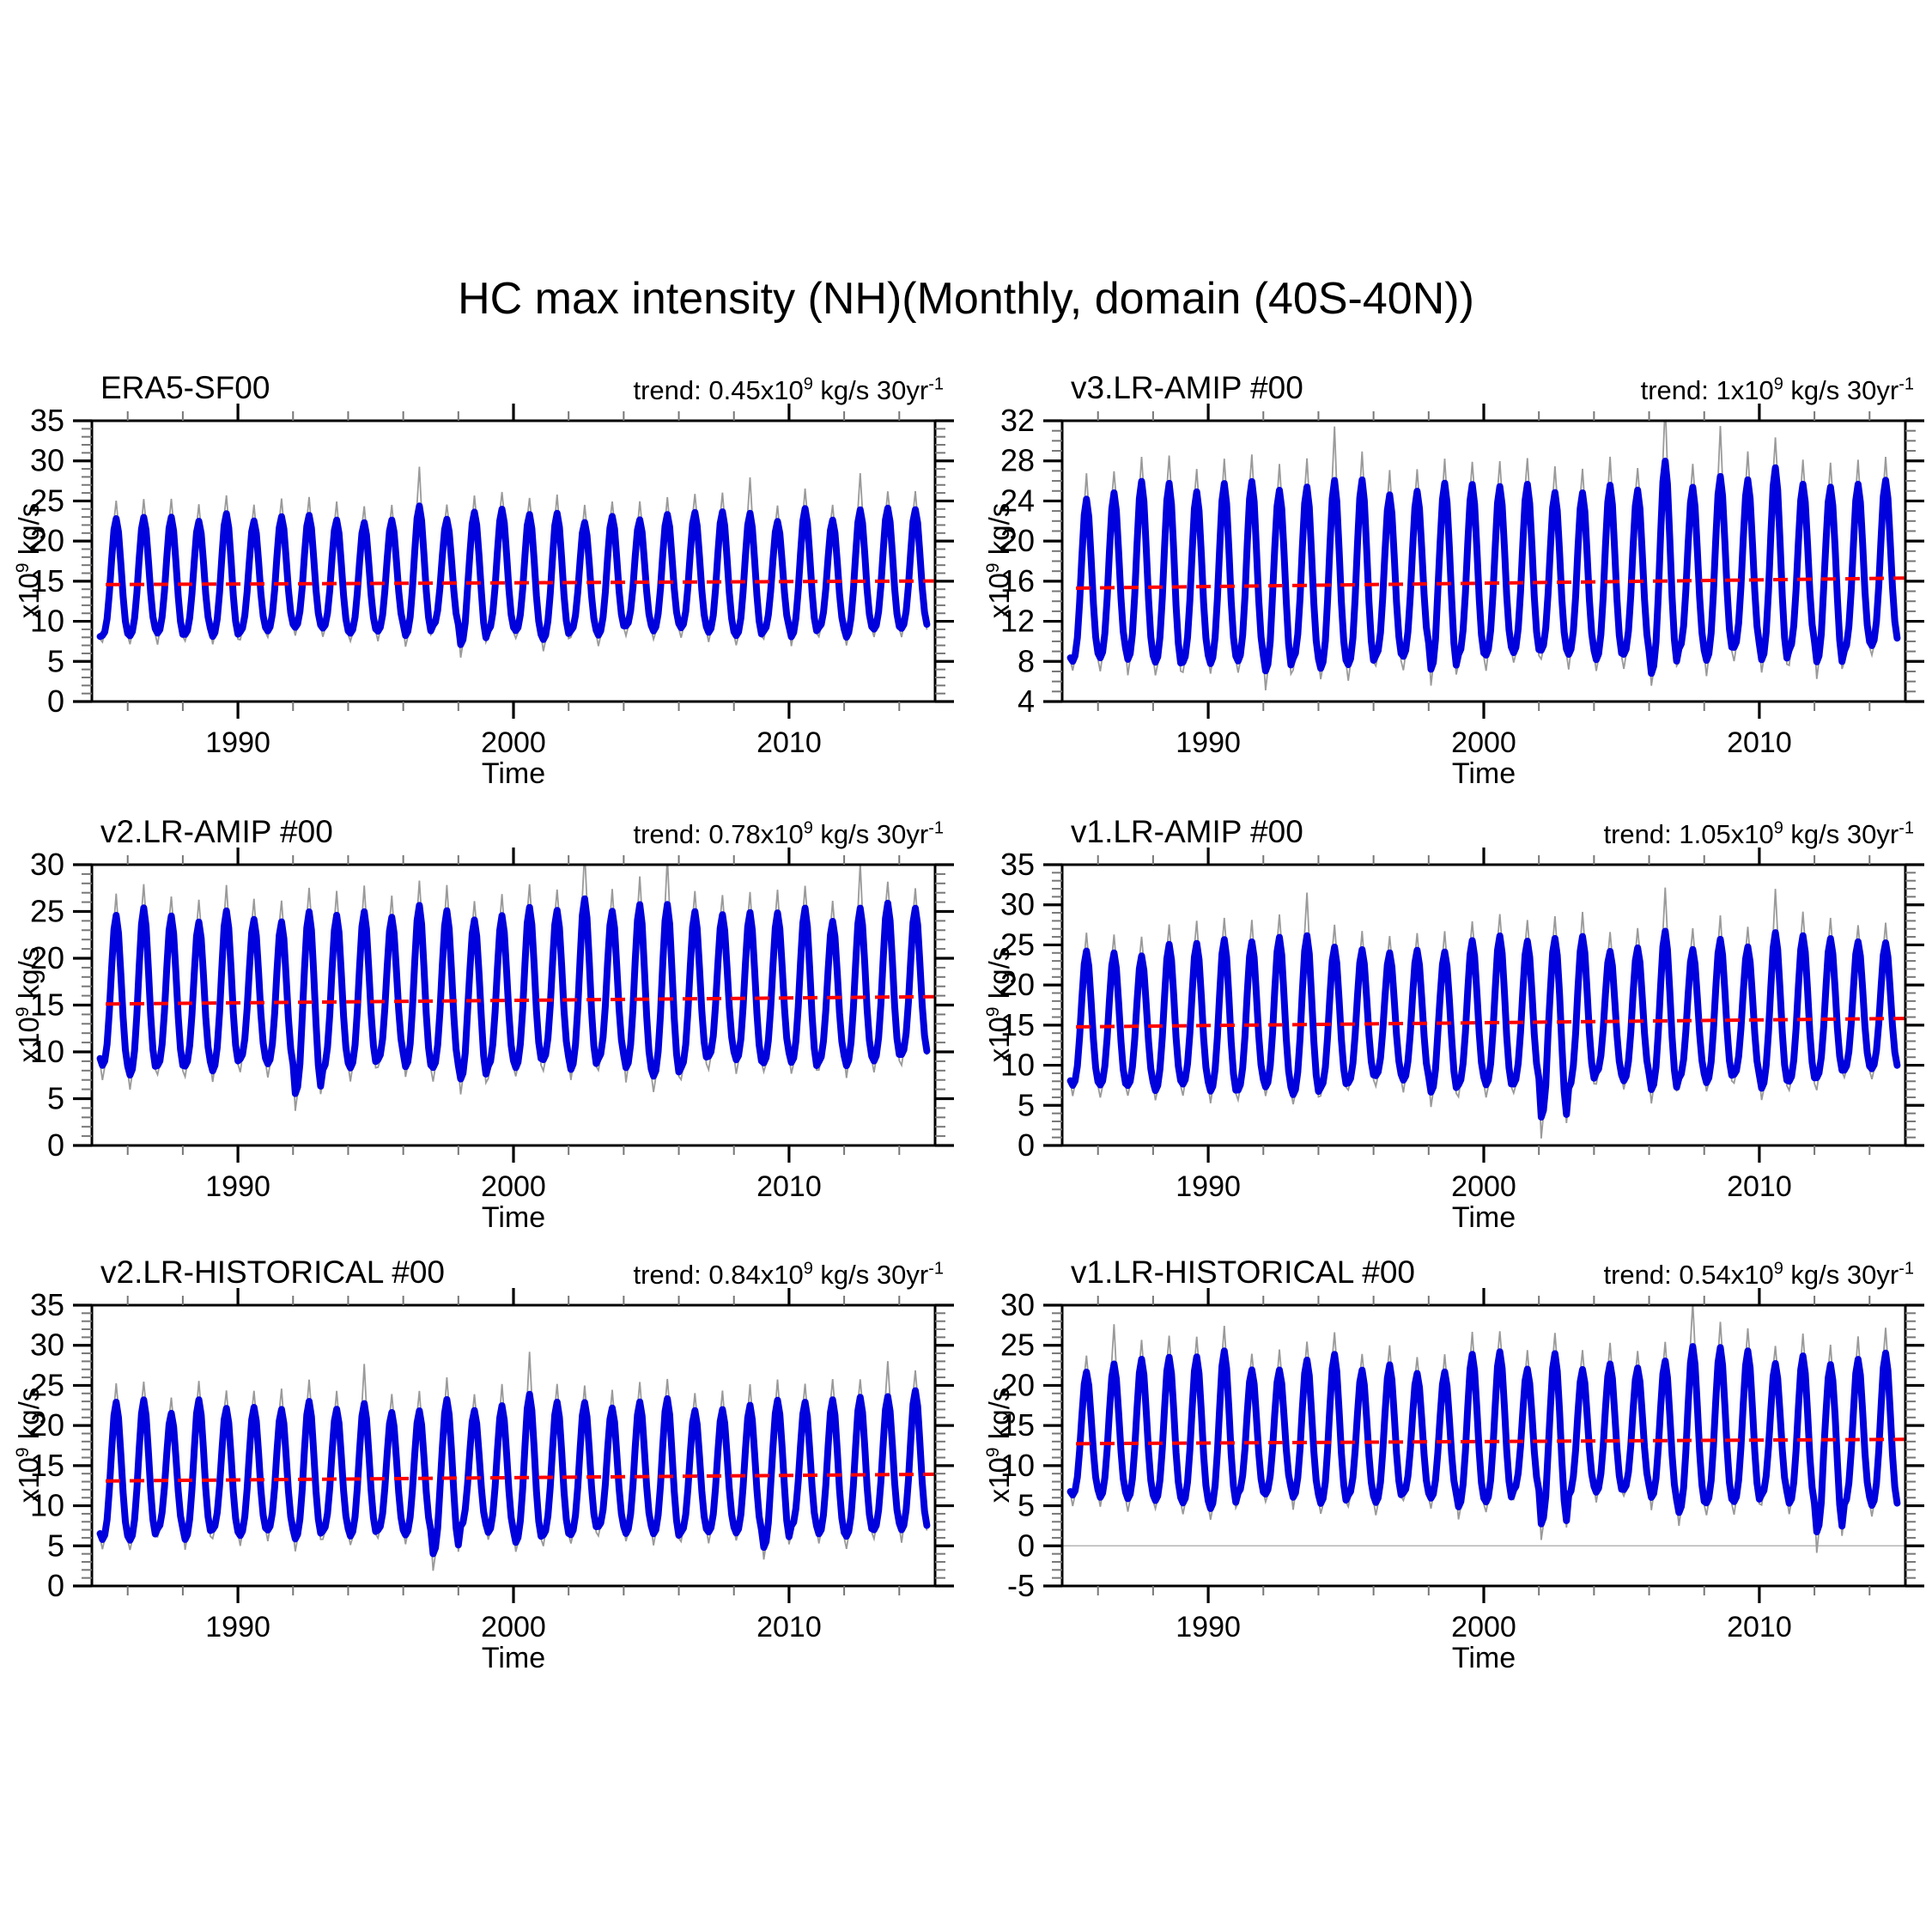 Image resolution: width=1932 pixels, height=1932 pixels. What do you see at coordinates (1492, 384) in the screenshot?
I see `panel-v3-lr-amip-header: v3.LR-AMIP #00 trend: 1x109 kg/s 30yr-1` at bounding box center [1492, 384].